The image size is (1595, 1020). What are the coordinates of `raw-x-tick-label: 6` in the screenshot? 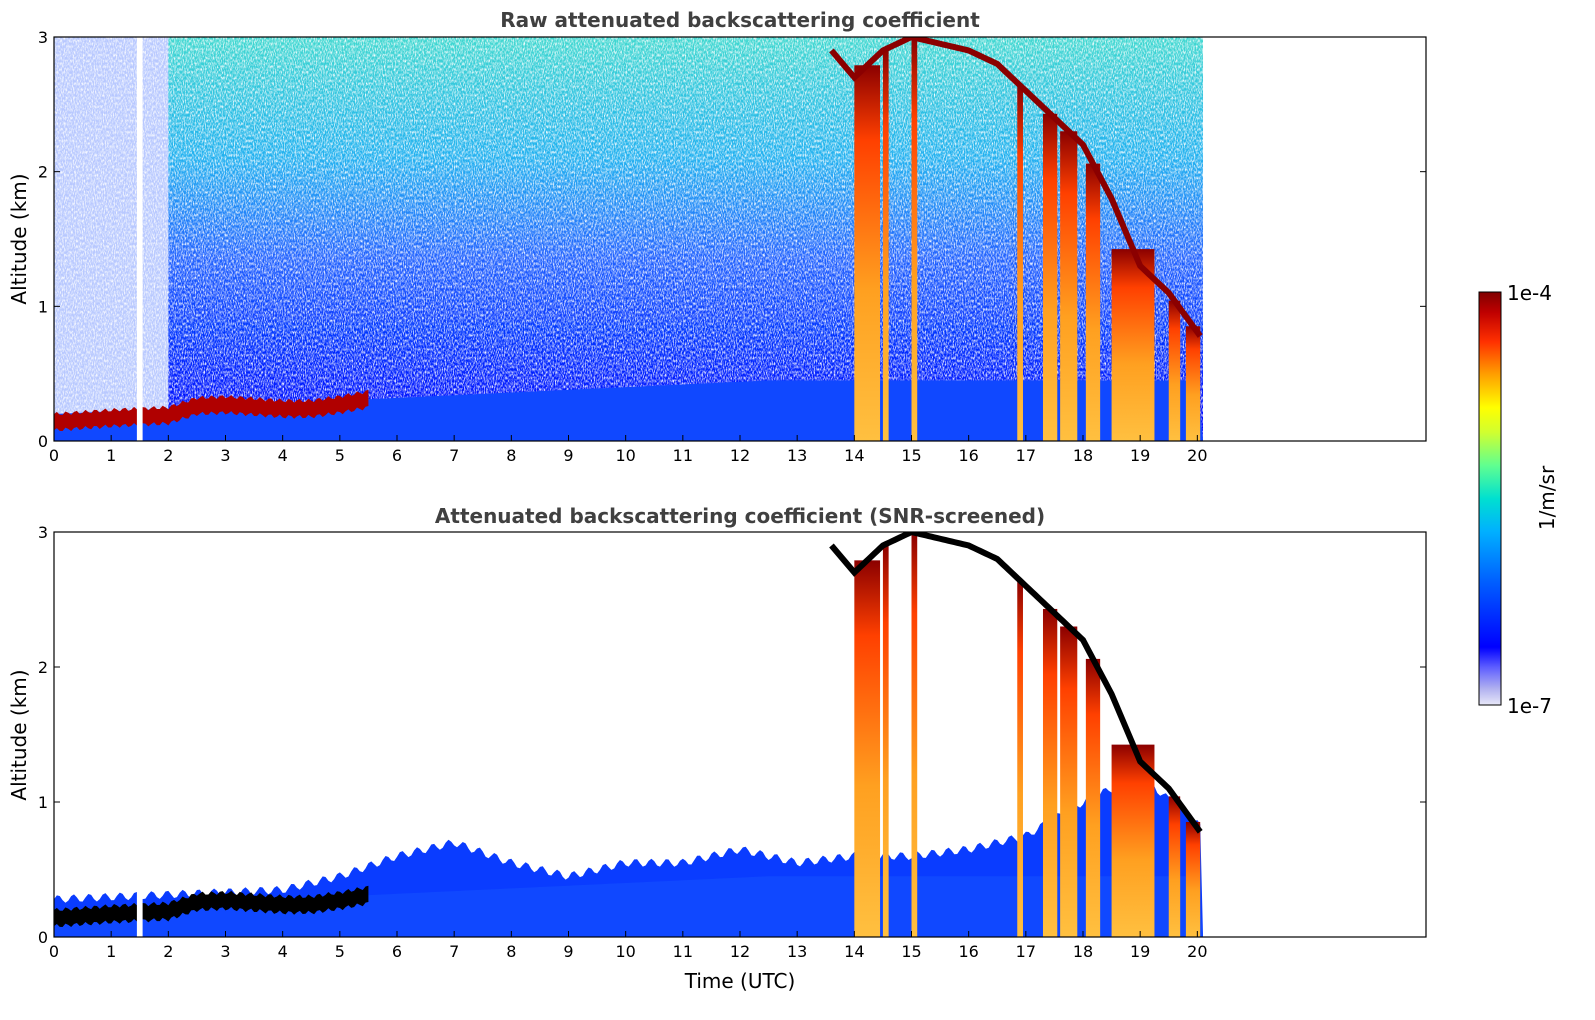 It's located at (397, 455).